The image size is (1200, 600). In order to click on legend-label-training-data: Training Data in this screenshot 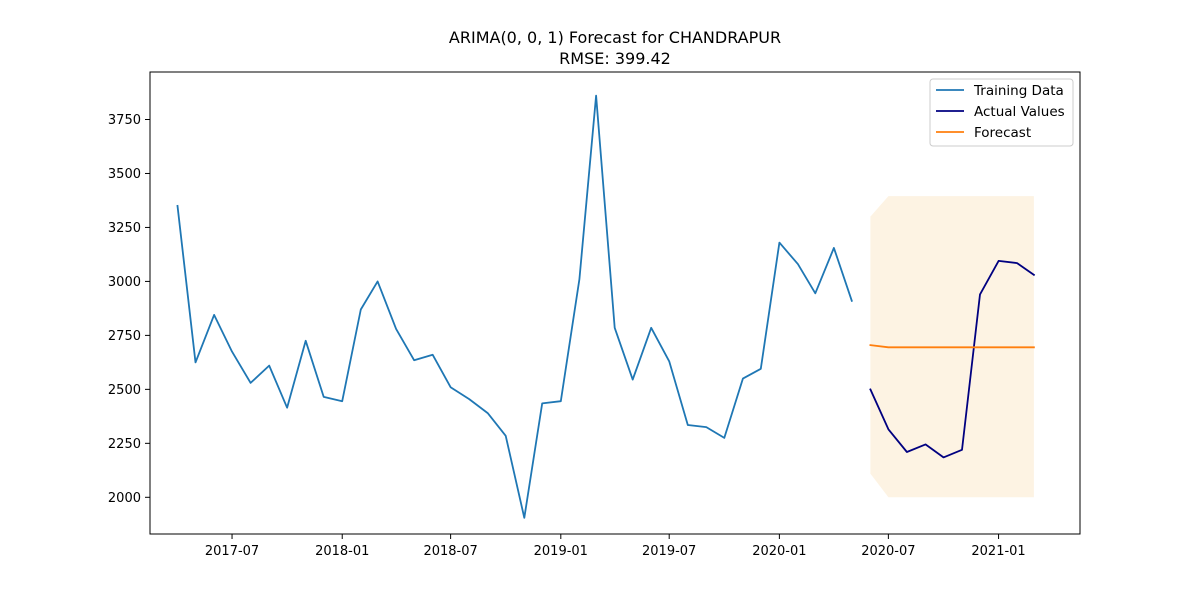, I will do `click(1018, 91)`.